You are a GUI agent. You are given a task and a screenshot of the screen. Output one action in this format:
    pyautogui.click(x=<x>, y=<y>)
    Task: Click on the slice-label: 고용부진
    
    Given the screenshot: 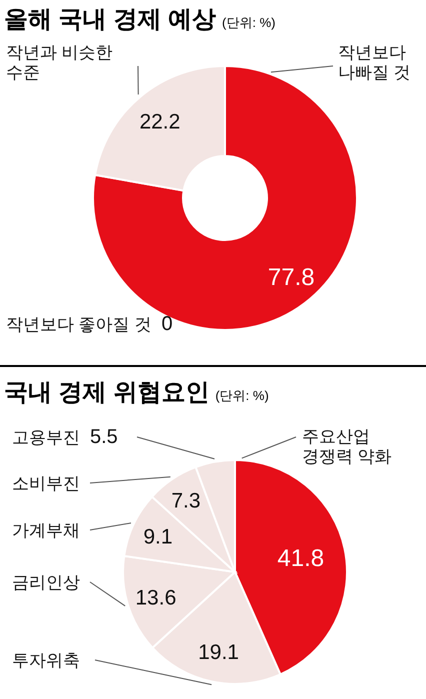 What is the action you would take?
    pyautogui.click(x=46, y=437)
    